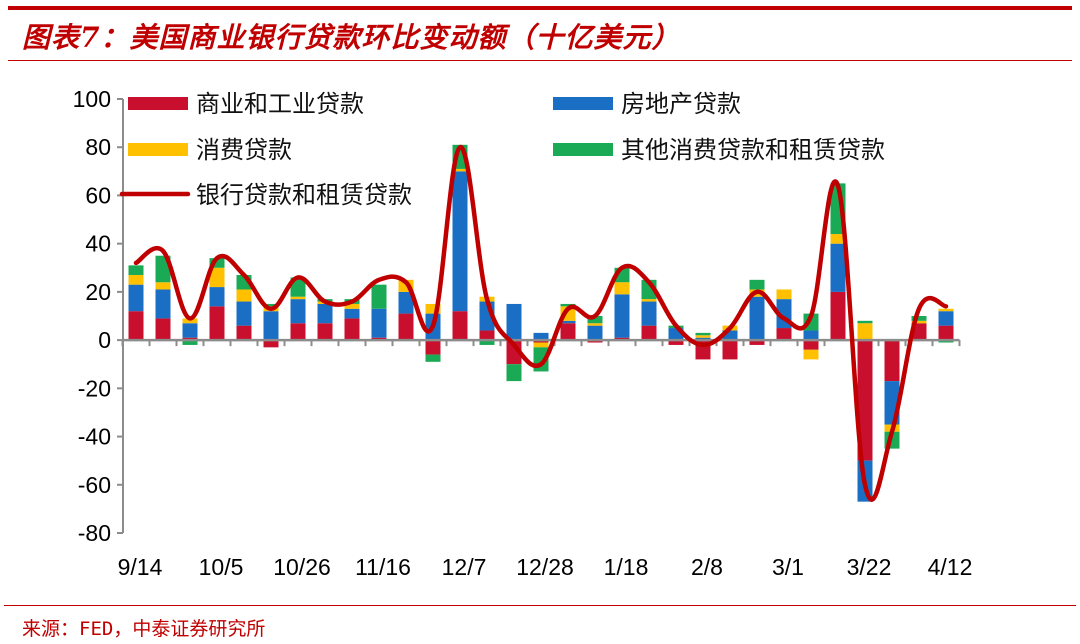 This screenshot has width=1080, height=644. Describe the element at coordinates (140, 567) in the screenshot. I see `x-tick-label: 9/14` at that location.